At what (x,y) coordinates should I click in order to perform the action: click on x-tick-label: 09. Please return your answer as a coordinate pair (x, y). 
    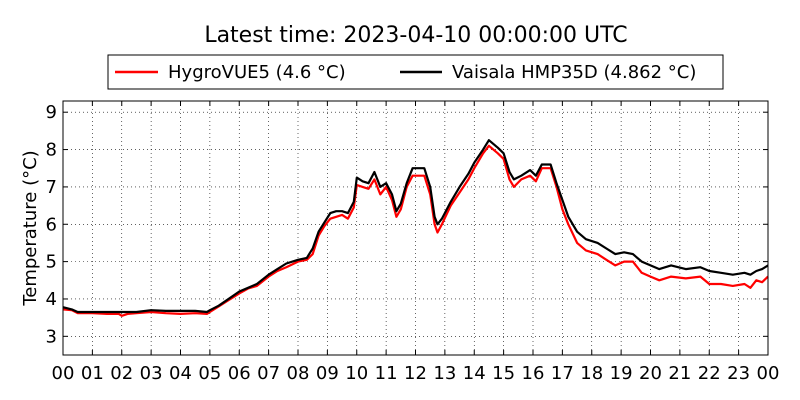
    Looking at the image, I should click on (327, 373).